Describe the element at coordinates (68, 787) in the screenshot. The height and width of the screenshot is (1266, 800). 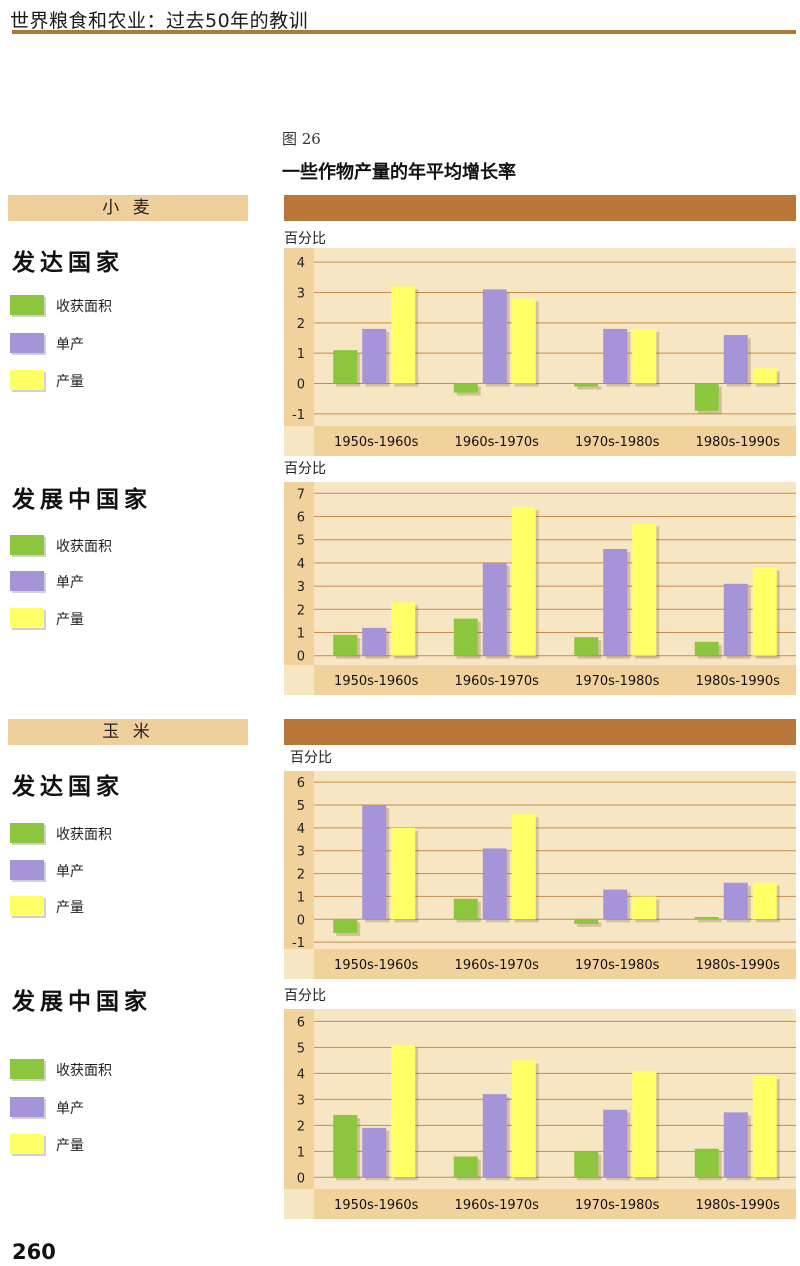
I see `group-title-maize-developed: 发达国家` at that location.